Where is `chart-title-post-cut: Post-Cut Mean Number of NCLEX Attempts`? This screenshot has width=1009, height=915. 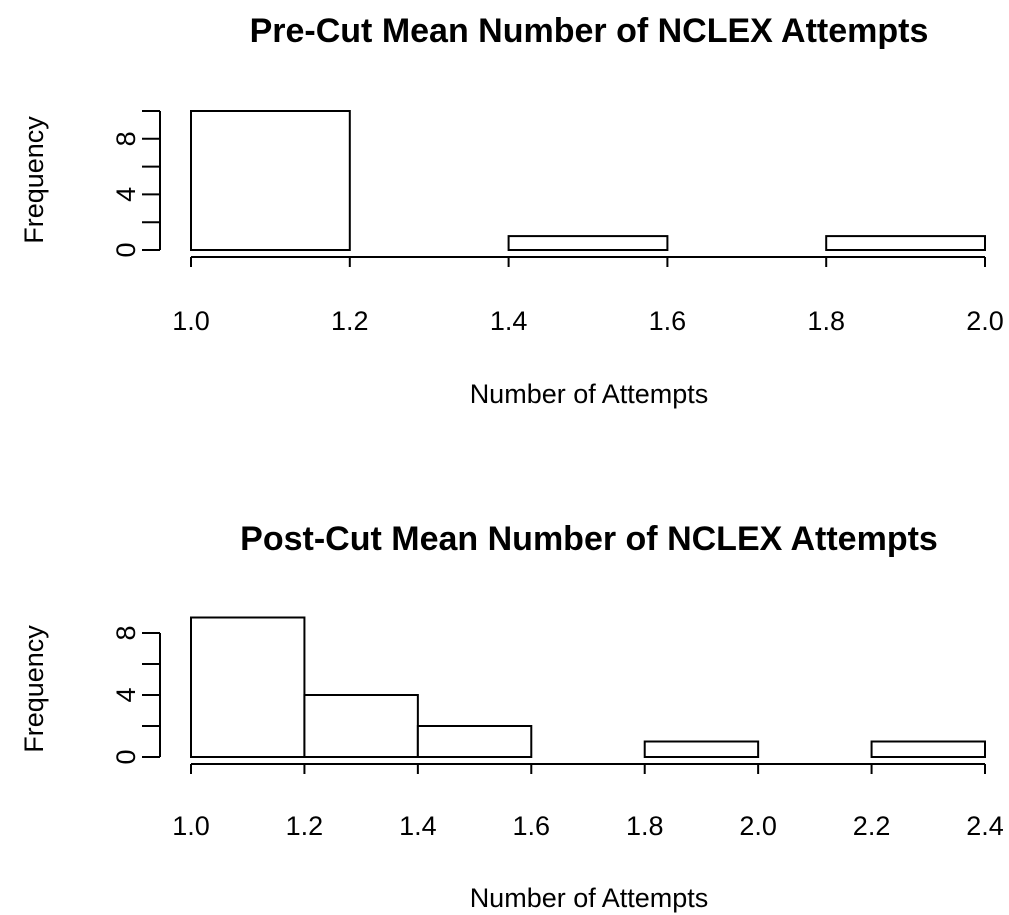
chart-title-post-cut: Post-Cut Mean Number of NCLEX Attempts is located at coordinates (589, 539).